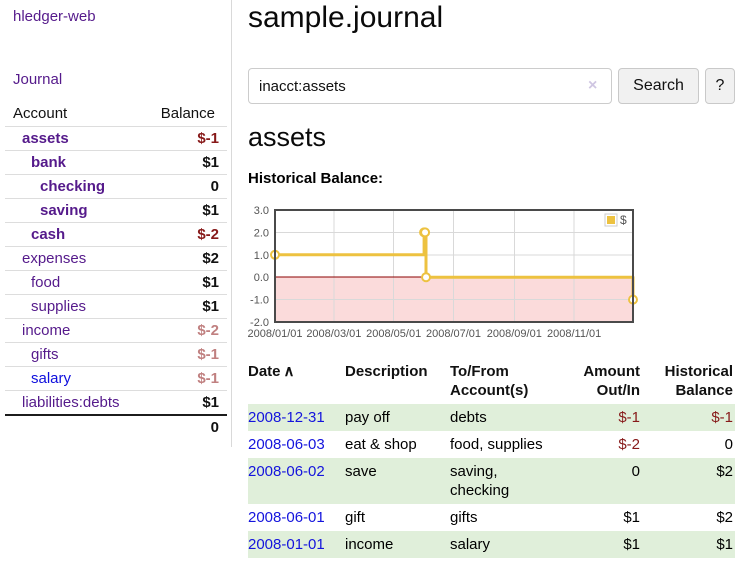 The image size is (742, 582). What do you see at coordinates (214, 427) in the screenshot?
I see `accounts-total-balance: 0` at bounding box center [214, 427].